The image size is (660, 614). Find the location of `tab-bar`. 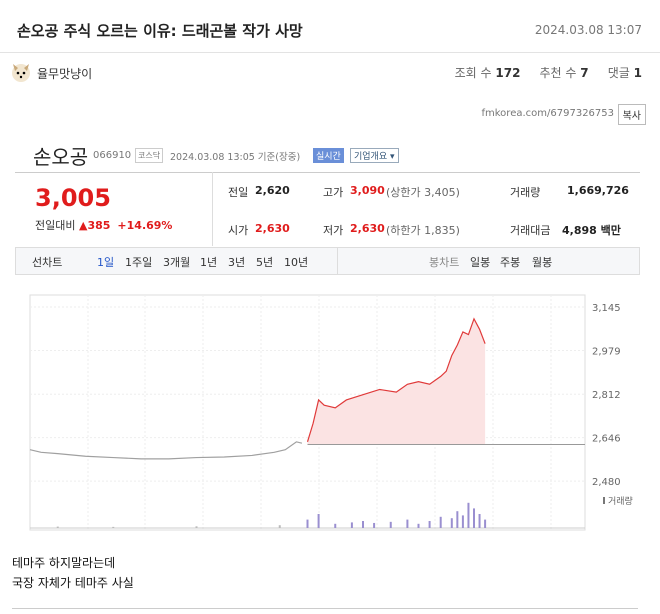

tab-bar is located at coordinates (327, 261).